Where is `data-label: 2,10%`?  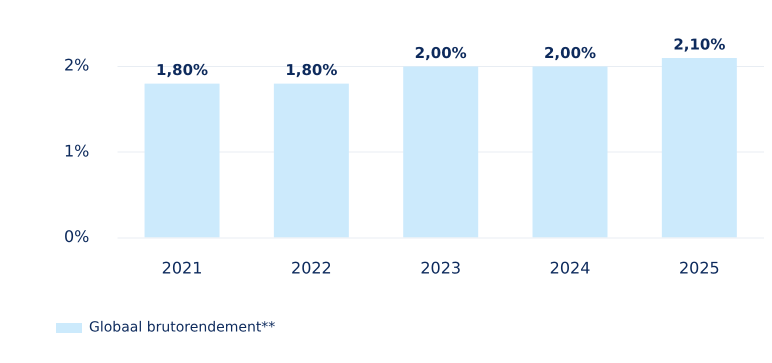 data-label: 2,10% is located at coordinates (699, 44).